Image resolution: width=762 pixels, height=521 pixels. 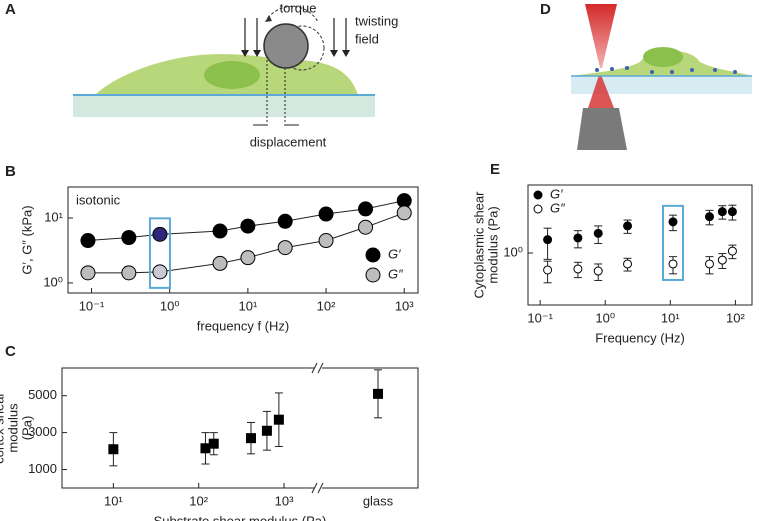 I want to click on bead-displaced, so click(x=302, y=48).